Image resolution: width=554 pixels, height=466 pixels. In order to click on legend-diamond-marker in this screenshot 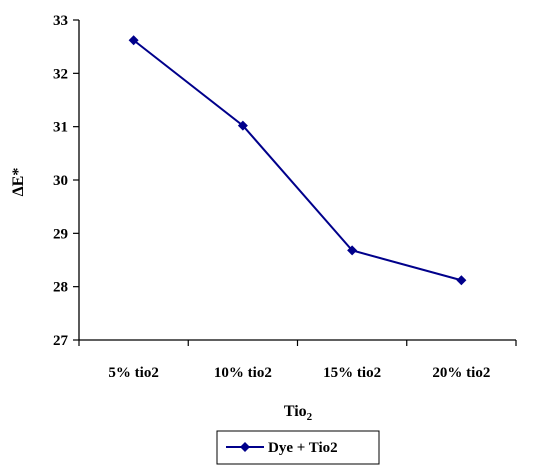, I will do `click(245, 447)`.